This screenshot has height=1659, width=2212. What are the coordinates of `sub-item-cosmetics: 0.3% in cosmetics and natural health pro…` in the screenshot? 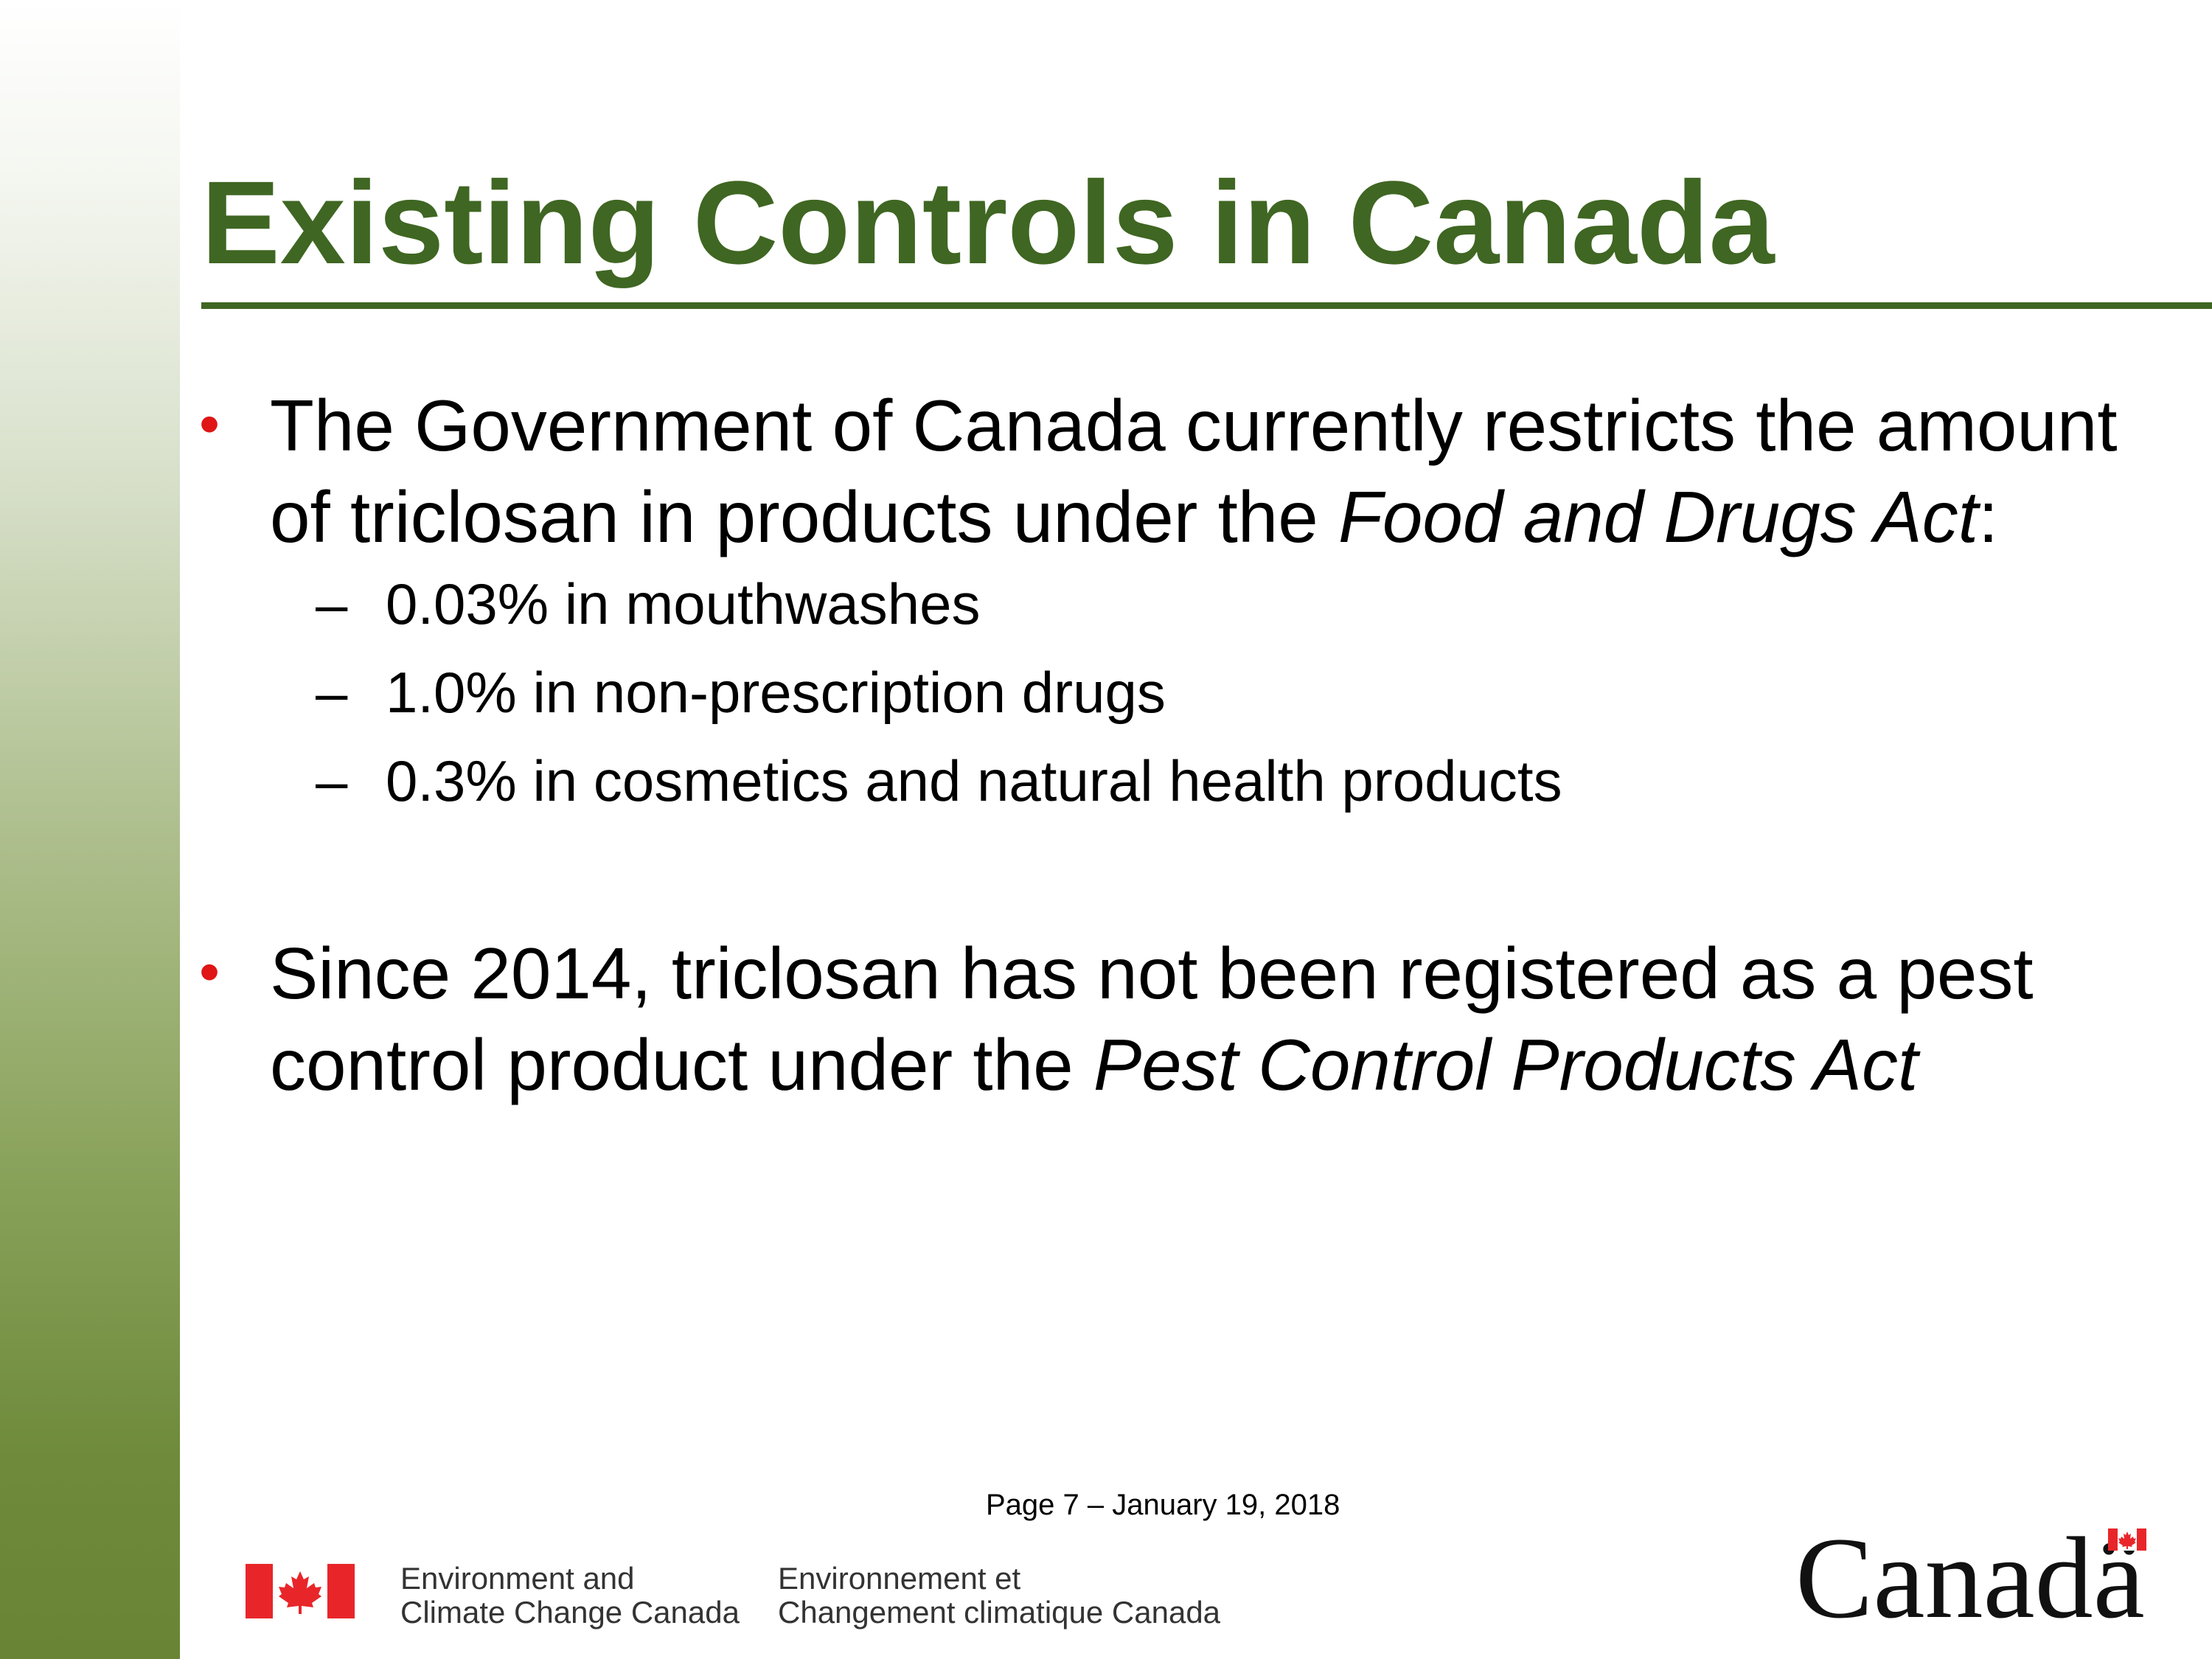 It's located at (974, 780).